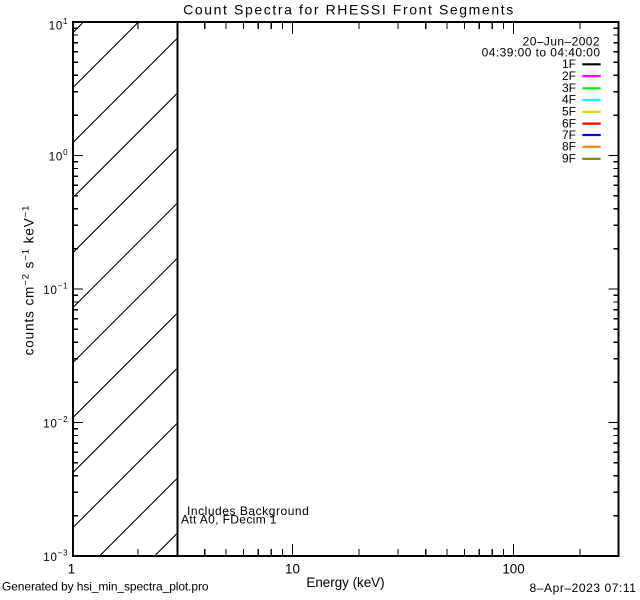 The image size is (640, 600). Describe the element at coordinates (105, 587) in the screenshot. I see `svg-text:Generated by hsi_min_spectra_p: Generated by hsi_min_spectra_plot.pro` at that location.